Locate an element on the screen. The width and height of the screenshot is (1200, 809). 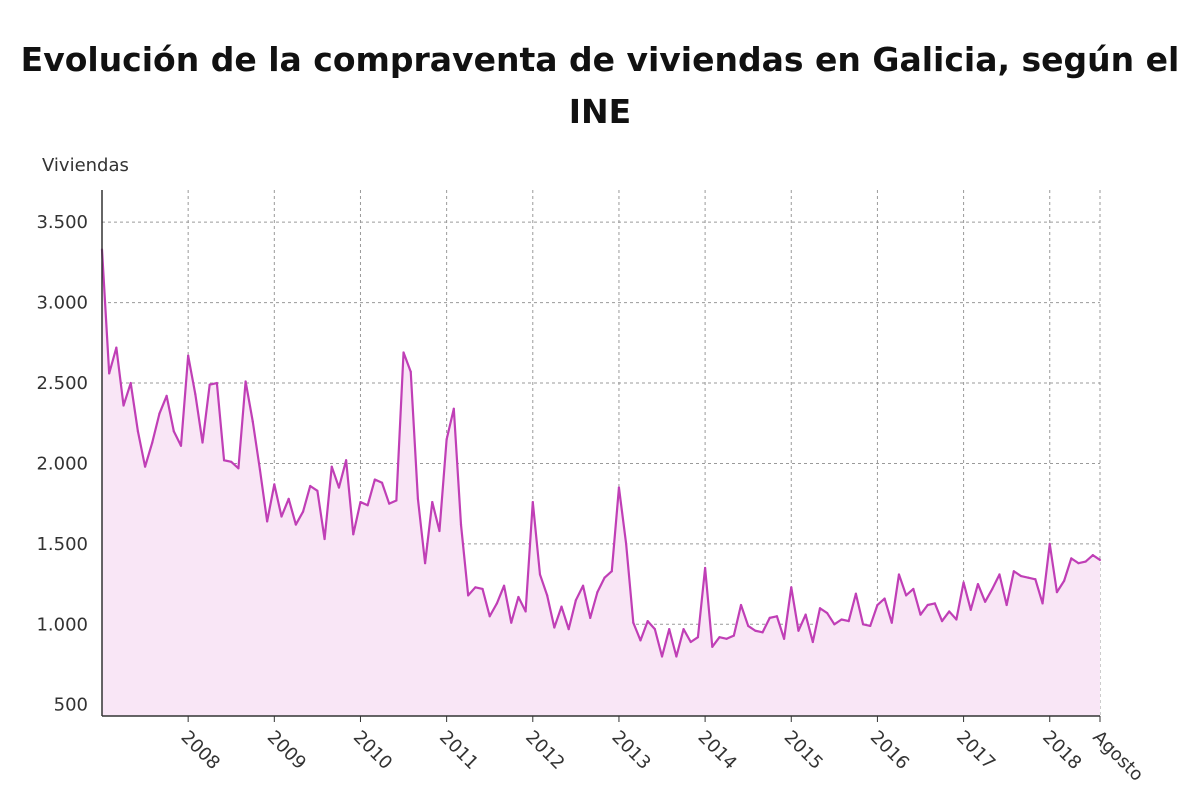
y-axis-label: Viviendas is located at coordinates (85, 165).